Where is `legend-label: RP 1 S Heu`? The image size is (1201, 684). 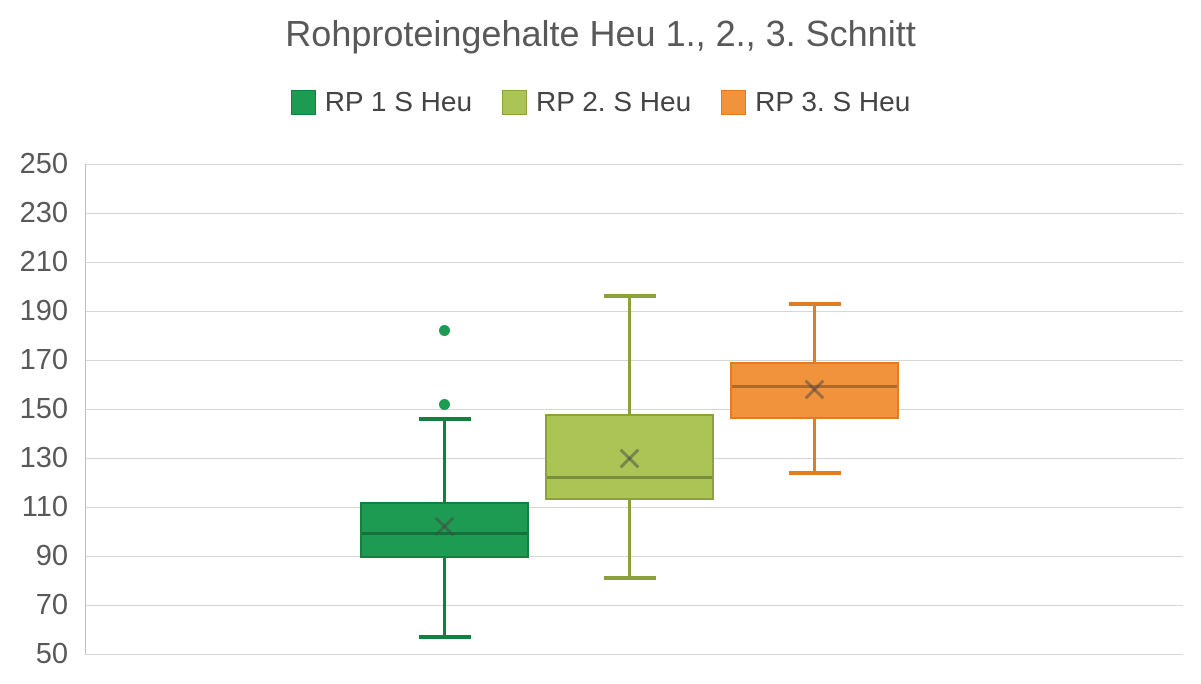
legend-label: RP 1 S Heu is located at coordinates (398, 101).